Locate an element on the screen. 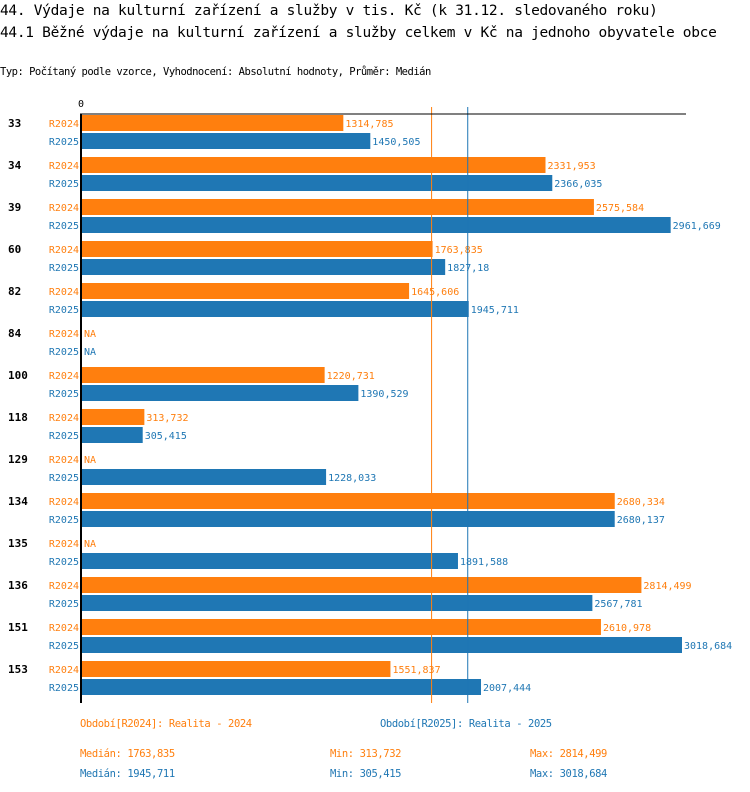  data-label: 2575,584 is located at coordinates (620, 208).